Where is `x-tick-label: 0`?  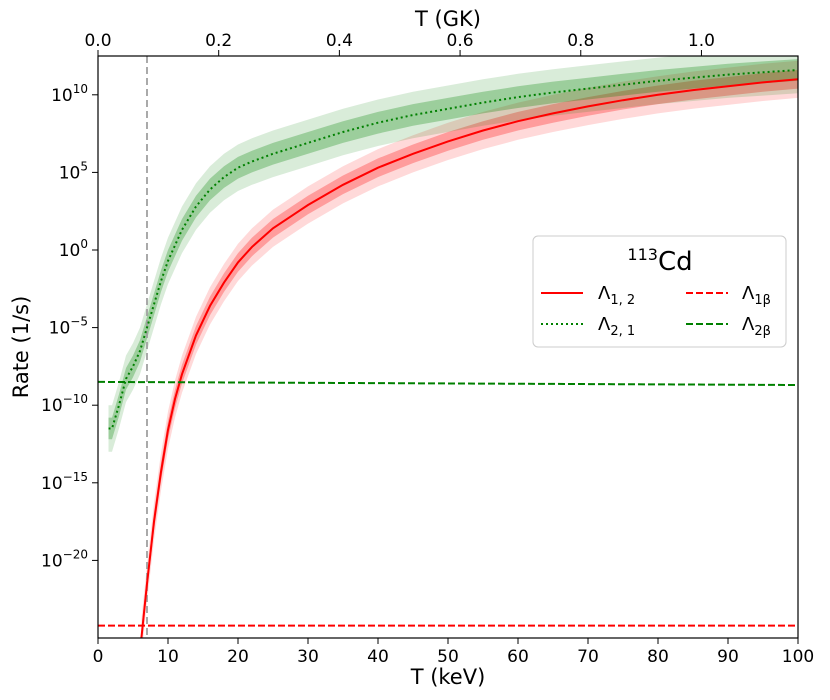 x-tick-label: 0 is located at coordinates (98, 657).